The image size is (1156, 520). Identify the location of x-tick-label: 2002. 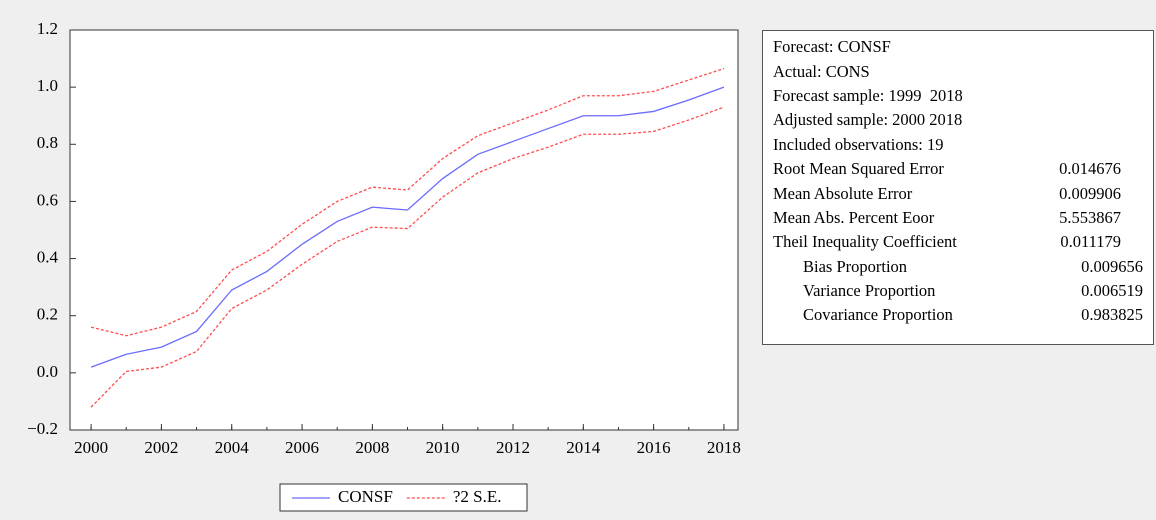
(161, 447).